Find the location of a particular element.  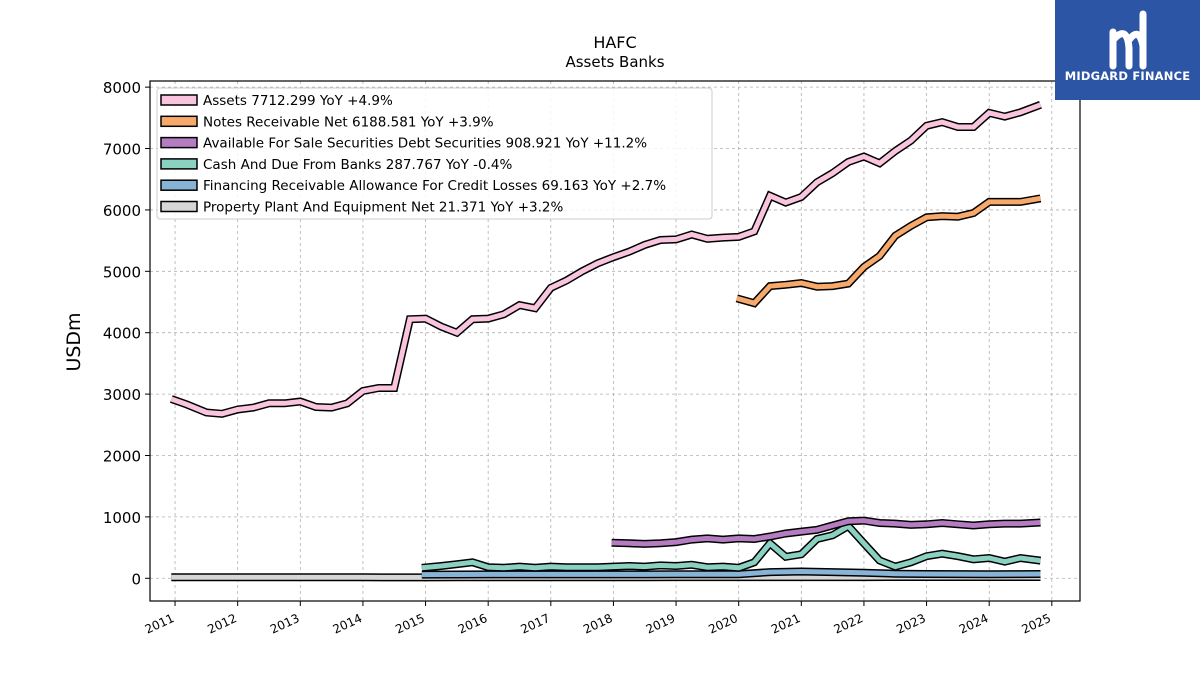

x-tick-label: 2024 is located at coordinates (974, 624).